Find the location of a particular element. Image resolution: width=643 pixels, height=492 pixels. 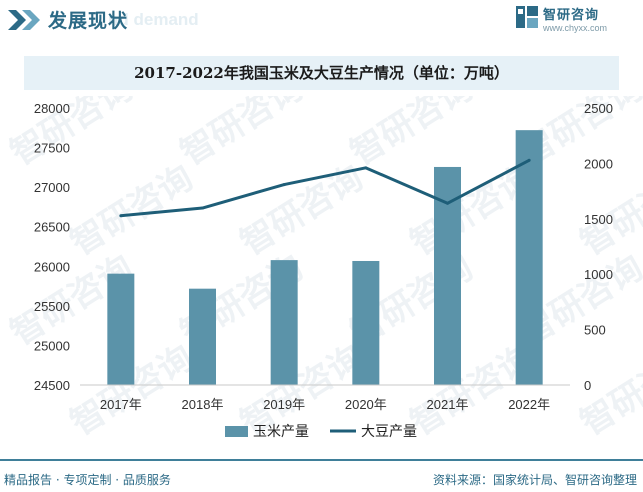

brand-name: 智研咨询 is located at coordinates (571, 15).